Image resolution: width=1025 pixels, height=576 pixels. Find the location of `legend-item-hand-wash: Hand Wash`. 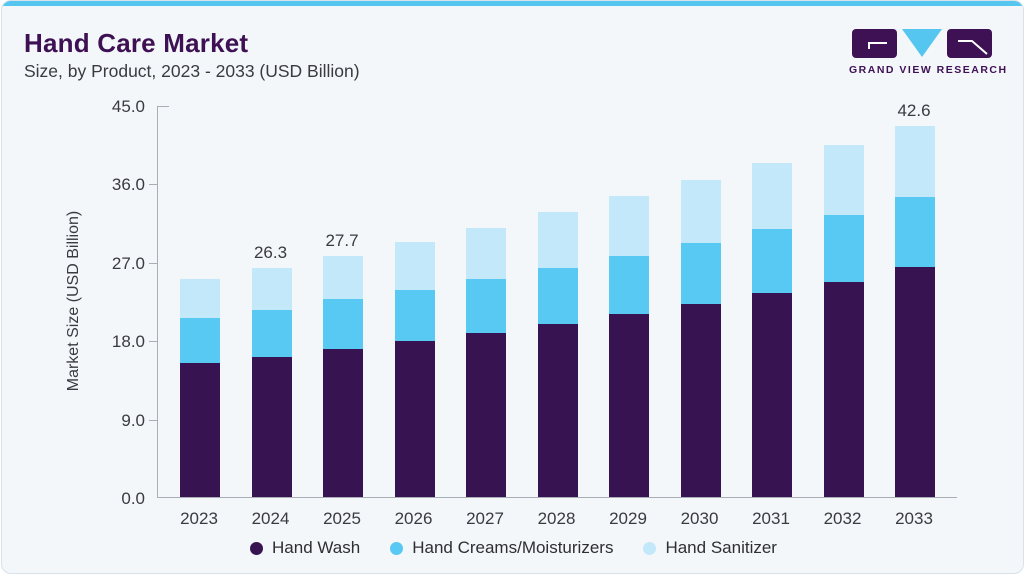

legend-item-hand-wash: Hand Wash is located at coordinates (305, 548).